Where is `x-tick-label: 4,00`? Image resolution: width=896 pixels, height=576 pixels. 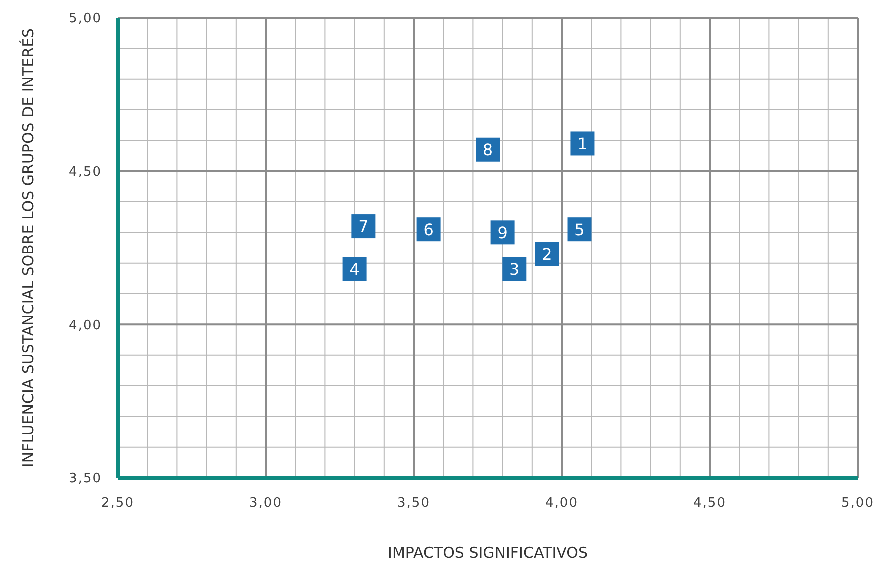 x-tick-label: 4,00 is located at coordinates (562, 504).